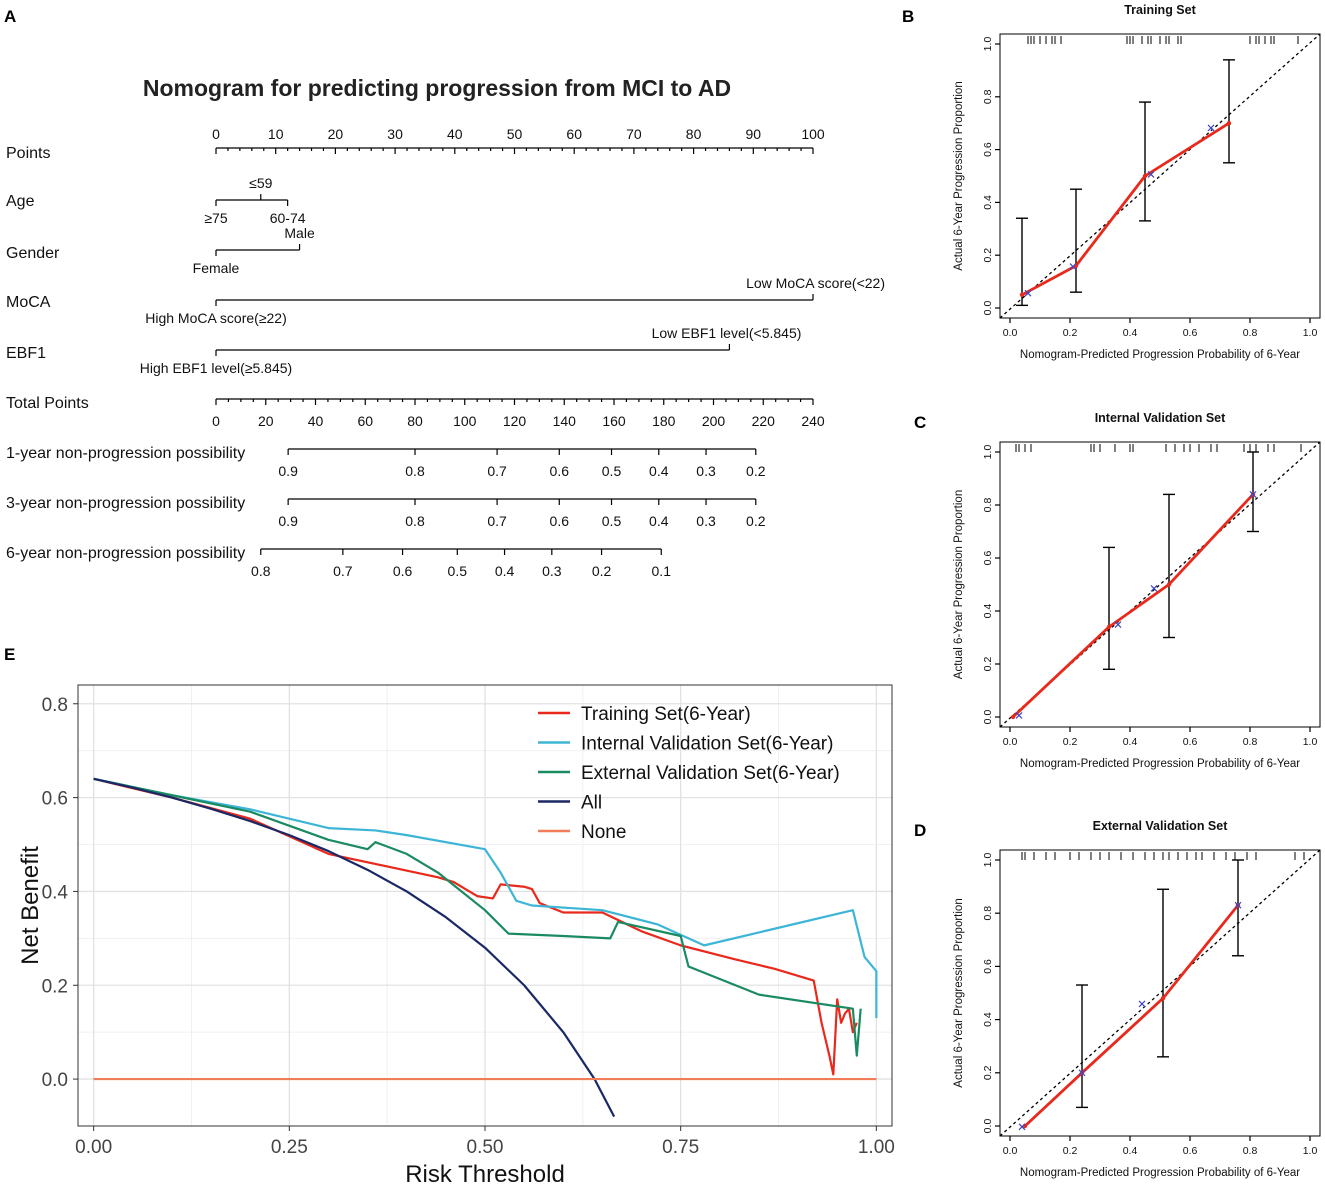  What do you see at coordinates (710, 773) in the screenshot?
I see `legend-label: External Validation Set(6-Year)` at bounding box center [710, 773].